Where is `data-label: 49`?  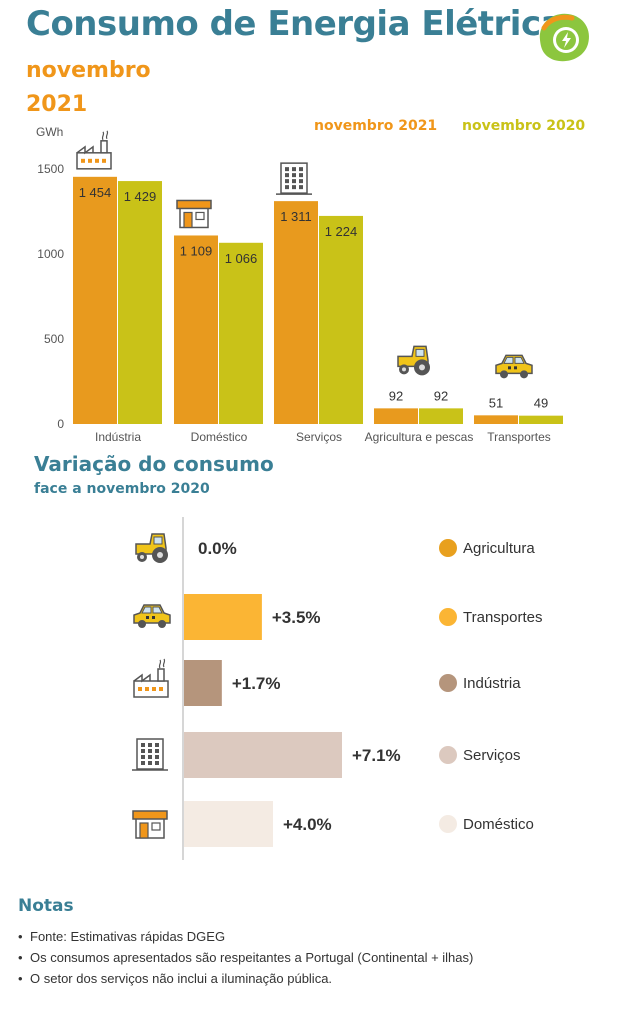
data-label: 49 is located at coordinates (541, 403).